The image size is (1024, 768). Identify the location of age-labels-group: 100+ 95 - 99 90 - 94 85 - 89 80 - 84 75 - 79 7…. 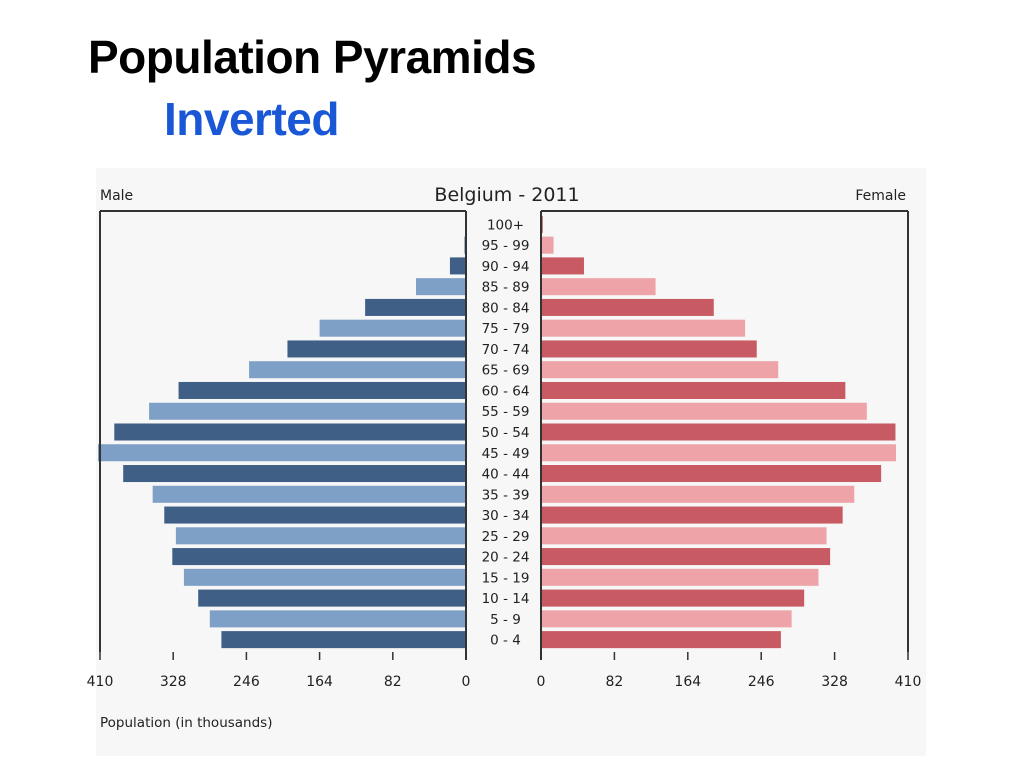
(506, 432).